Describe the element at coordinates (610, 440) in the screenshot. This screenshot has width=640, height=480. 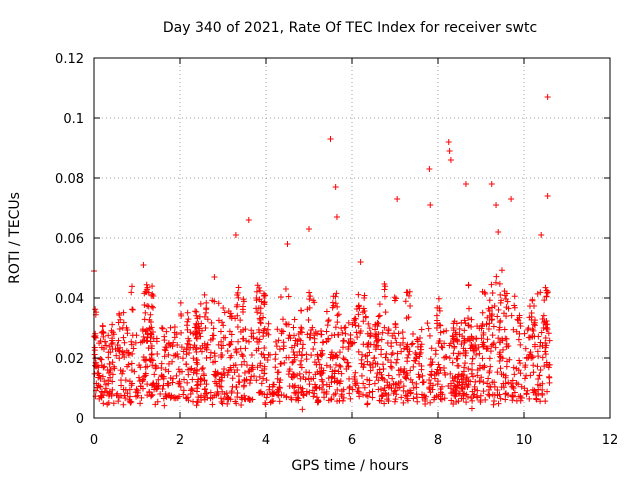
I see `x-tick-label: 12` at that location.